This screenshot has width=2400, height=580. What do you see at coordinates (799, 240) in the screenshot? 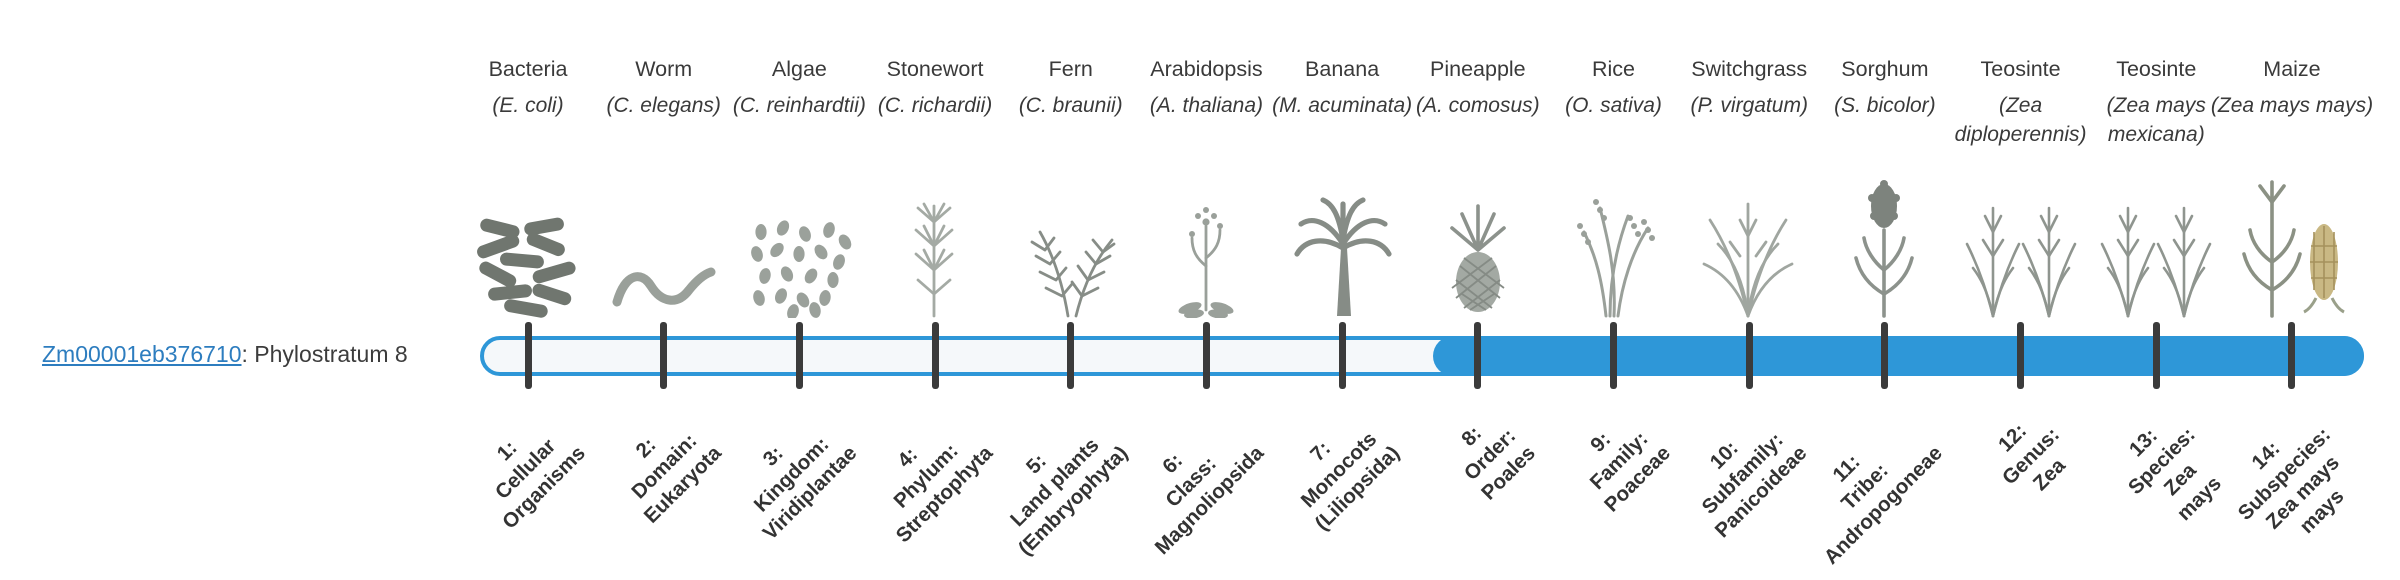
I see `algae-icon` at bounding box center [799, 240].